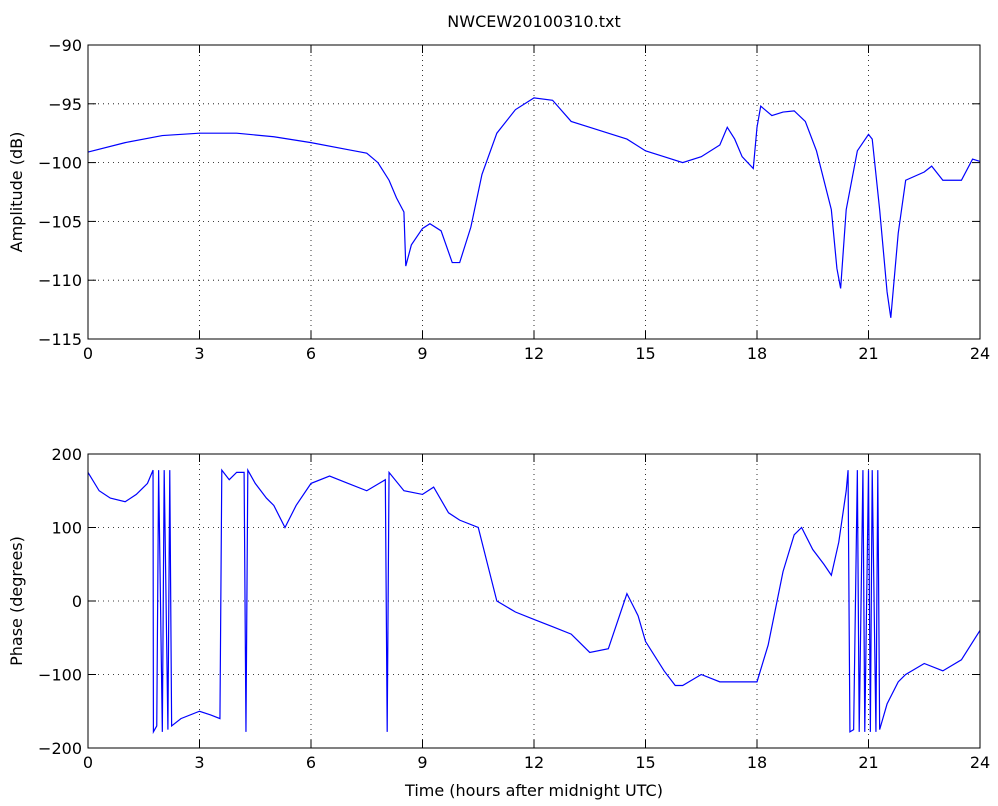 The height and width of the screenshot is (806, 998). Describe the element at coordinates (65, 45) in the screenshot. I see `y-tick-label: −90` at that location.